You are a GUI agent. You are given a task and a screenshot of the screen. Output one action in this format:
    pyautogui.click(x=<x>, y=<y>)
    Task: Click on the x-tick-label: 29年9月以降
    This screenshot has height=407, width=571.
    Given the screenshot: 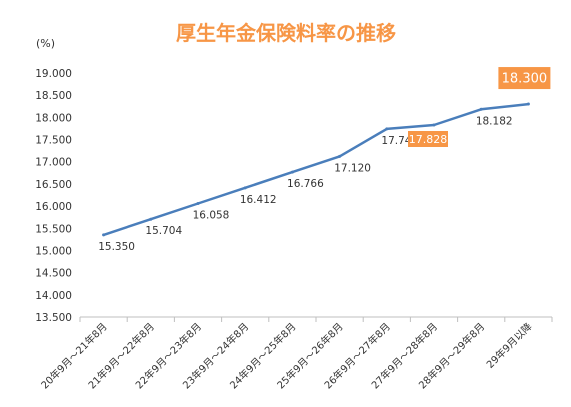 What is the action you would take?
    pyautogui.click(x=509, y=345)
    